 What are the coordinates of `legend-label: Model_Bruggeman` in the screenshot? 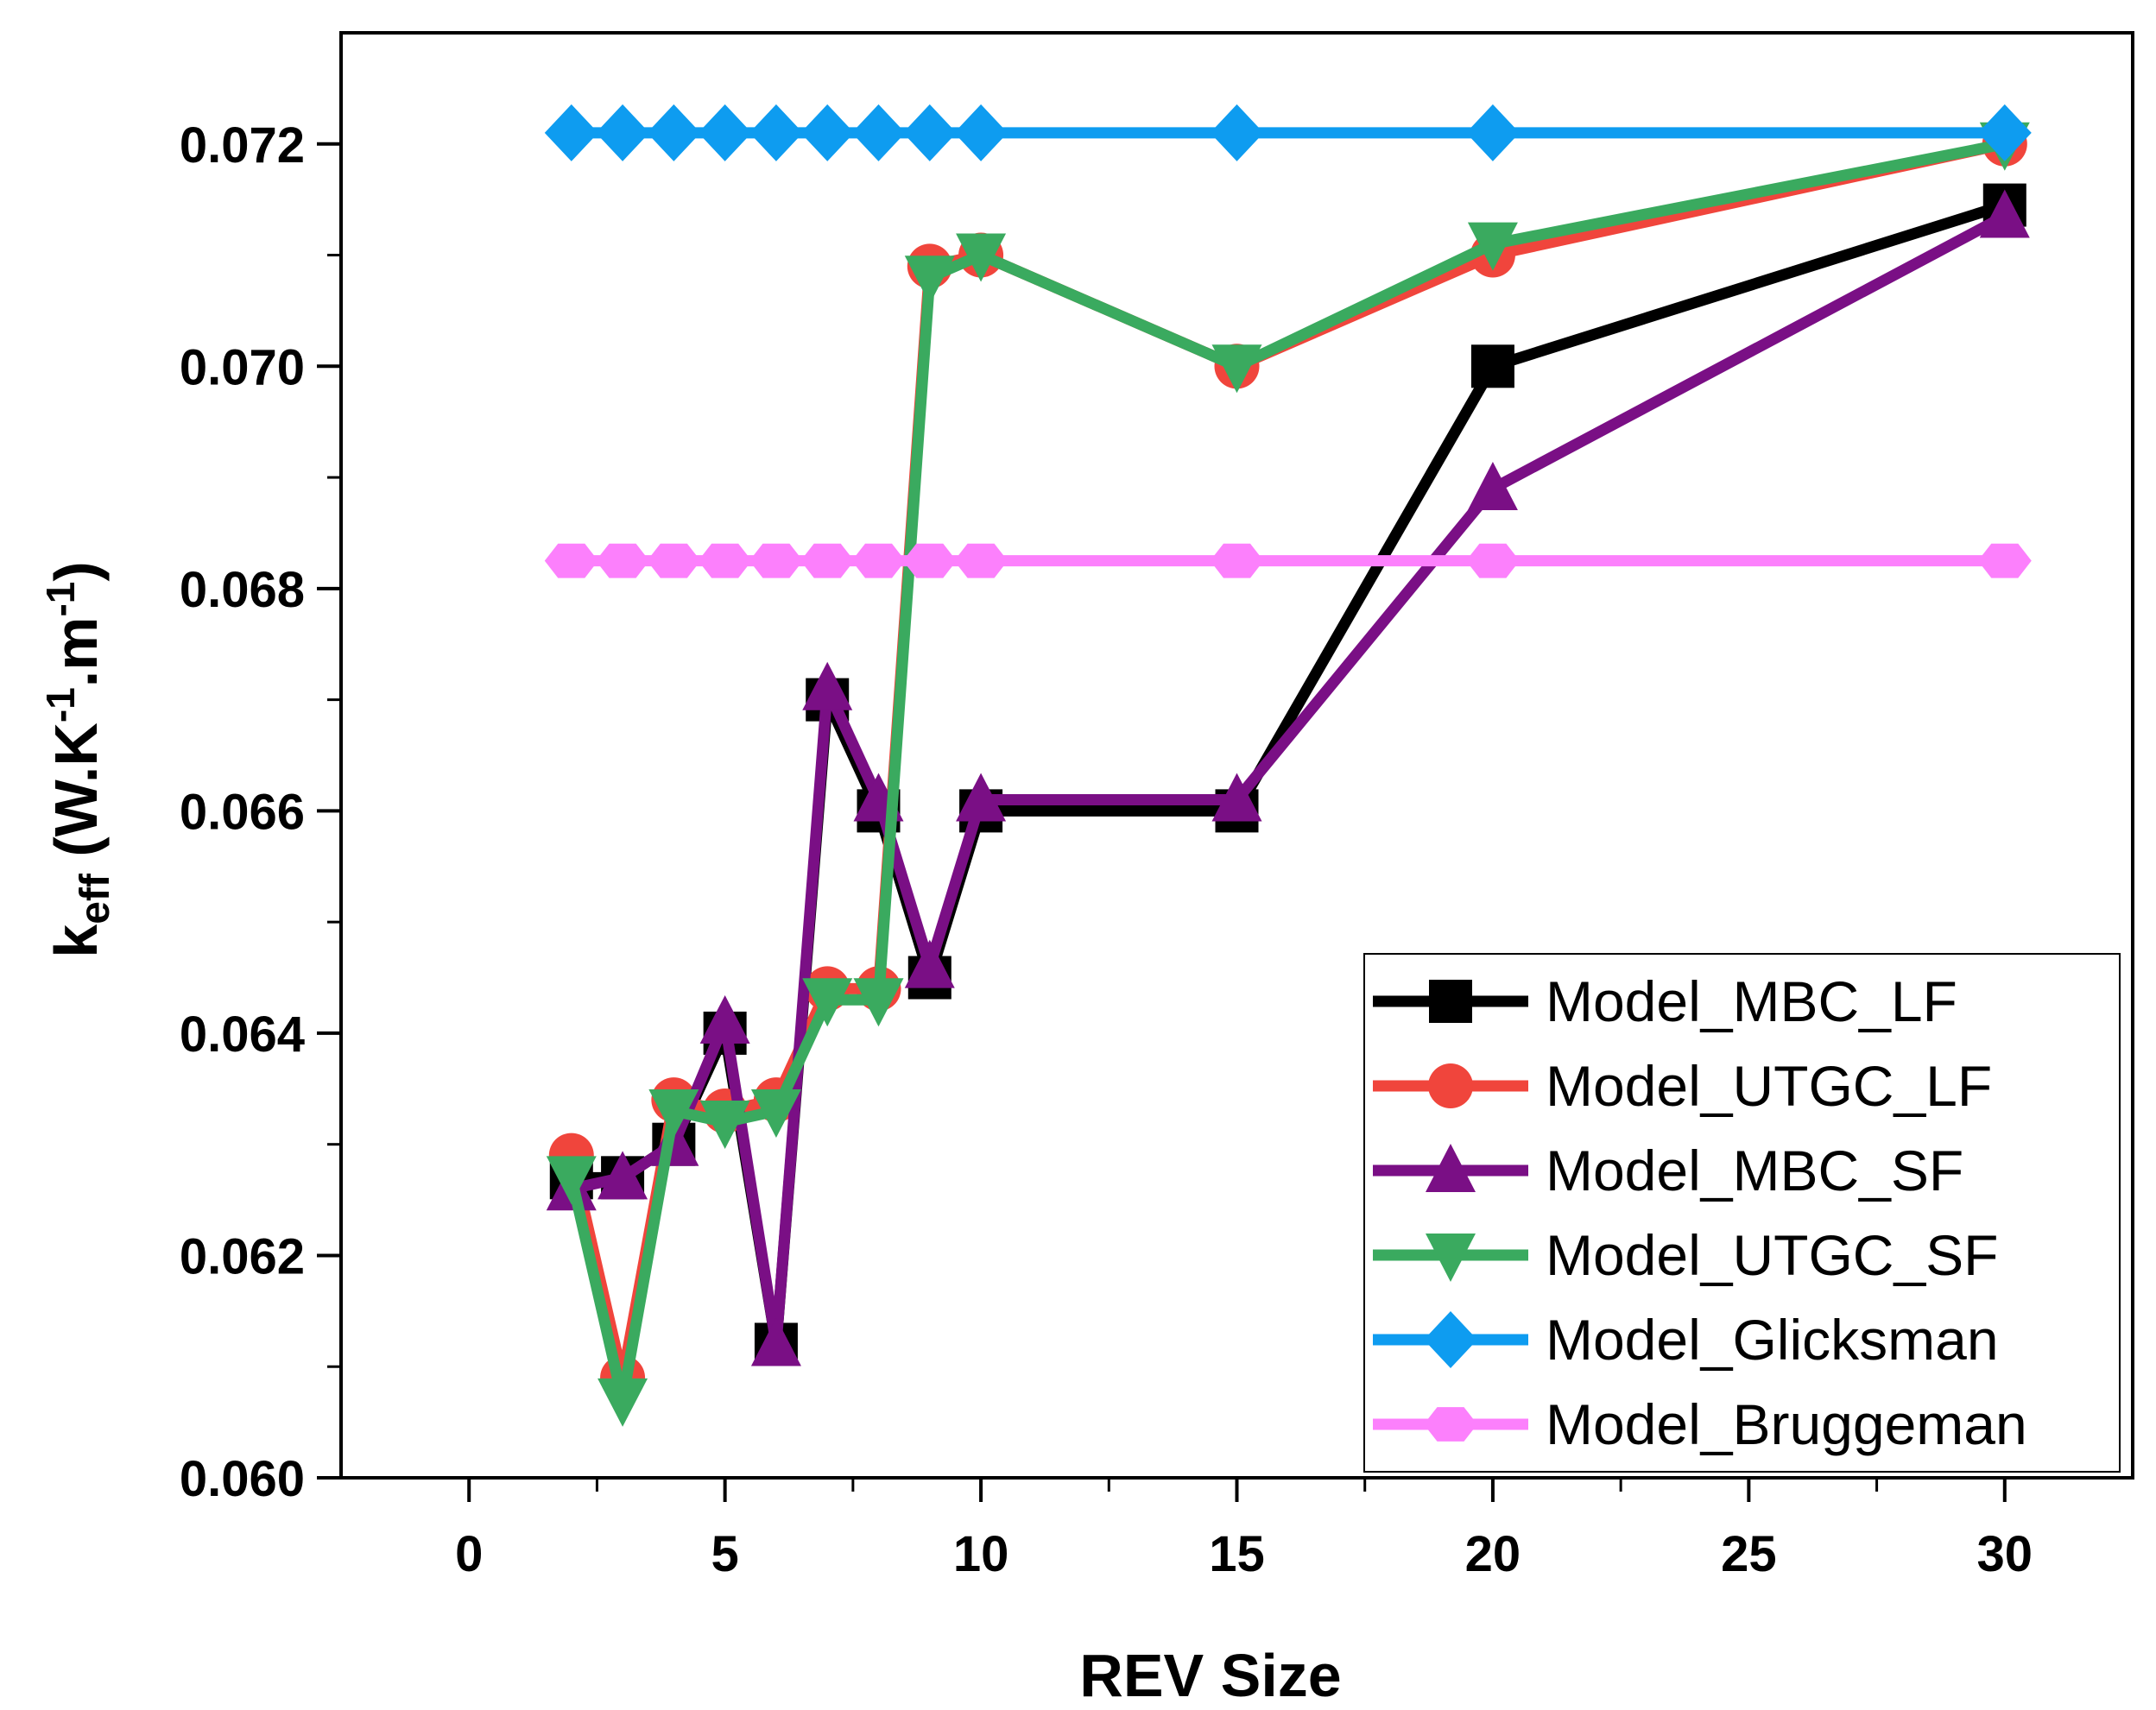 It's located at (1787, 1424).